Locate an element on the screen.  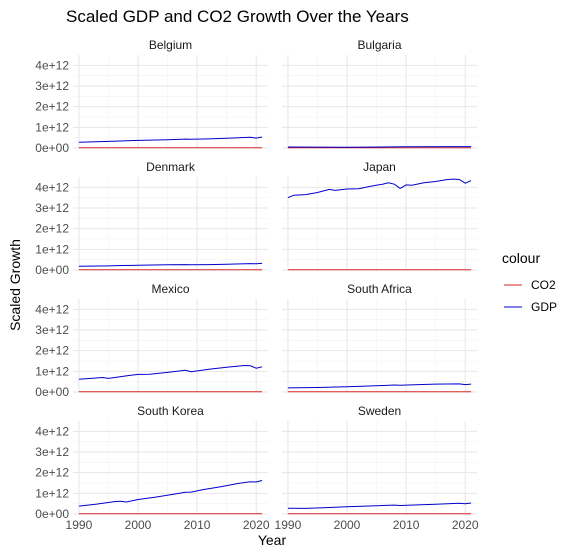
facet-label: Sweden is located at coordinates (379, 411).